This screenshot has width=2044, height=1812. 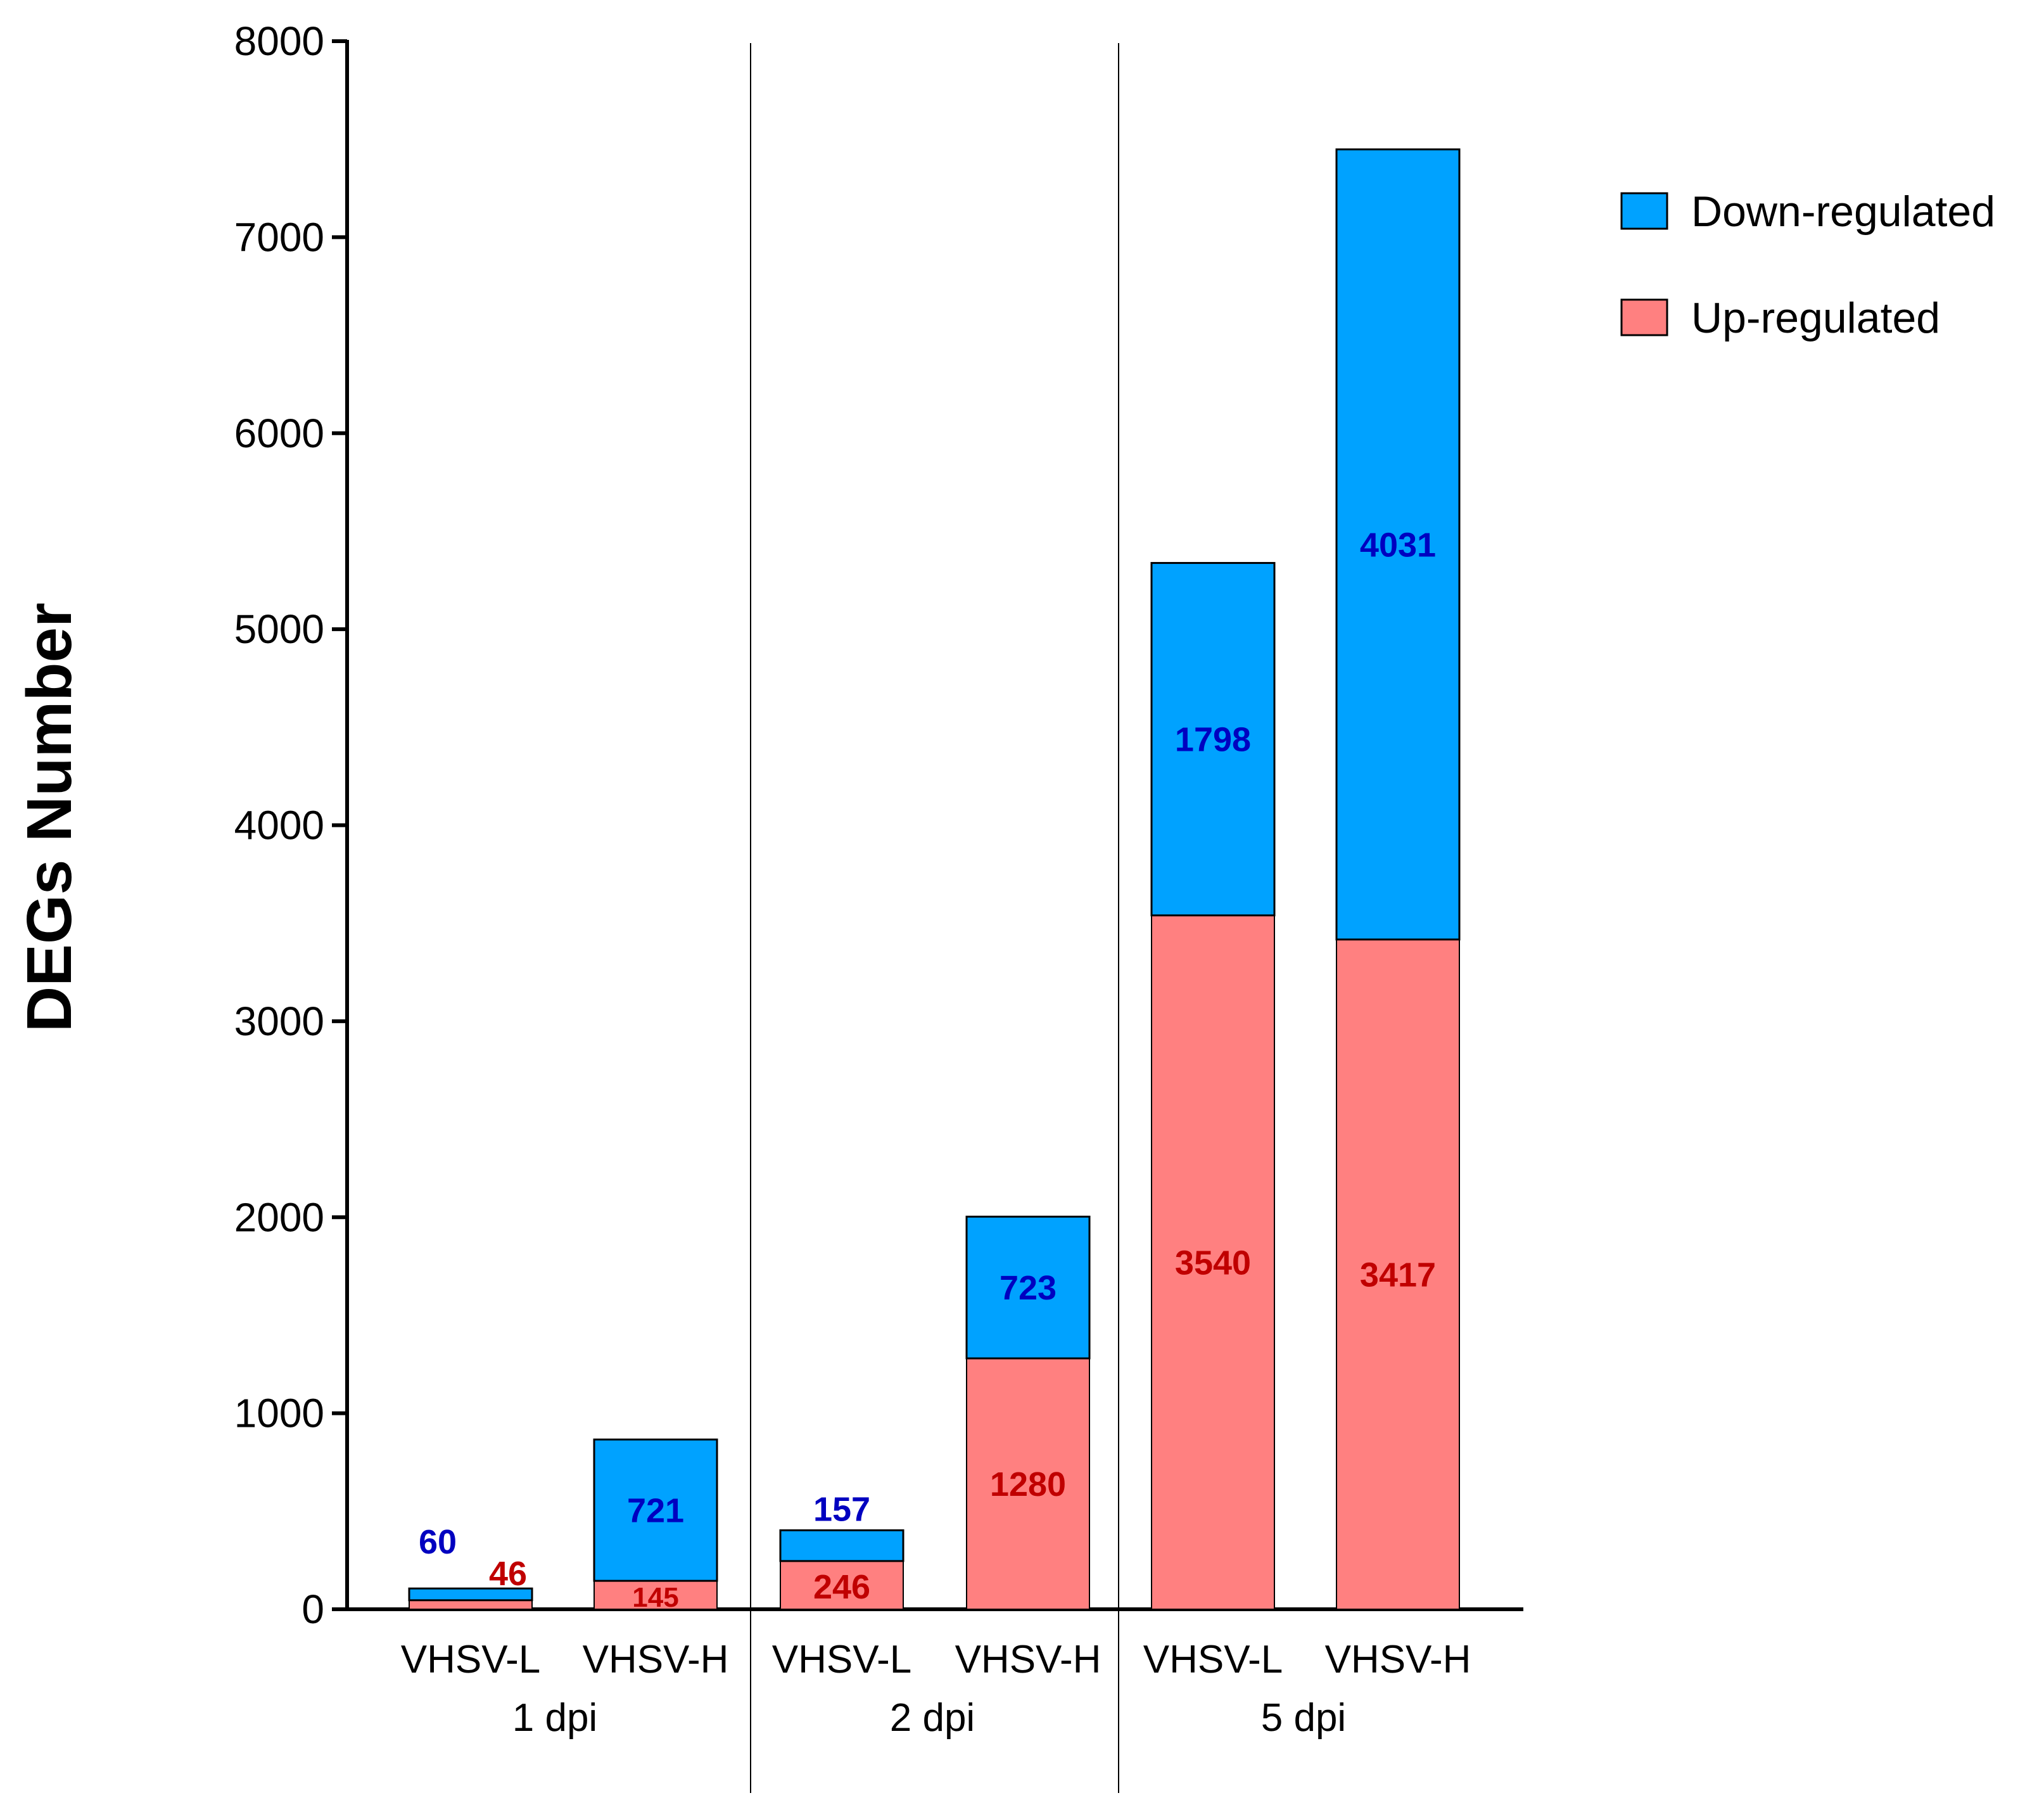 I want to click on down-value-label: 157, so click(x=841, y=1509).